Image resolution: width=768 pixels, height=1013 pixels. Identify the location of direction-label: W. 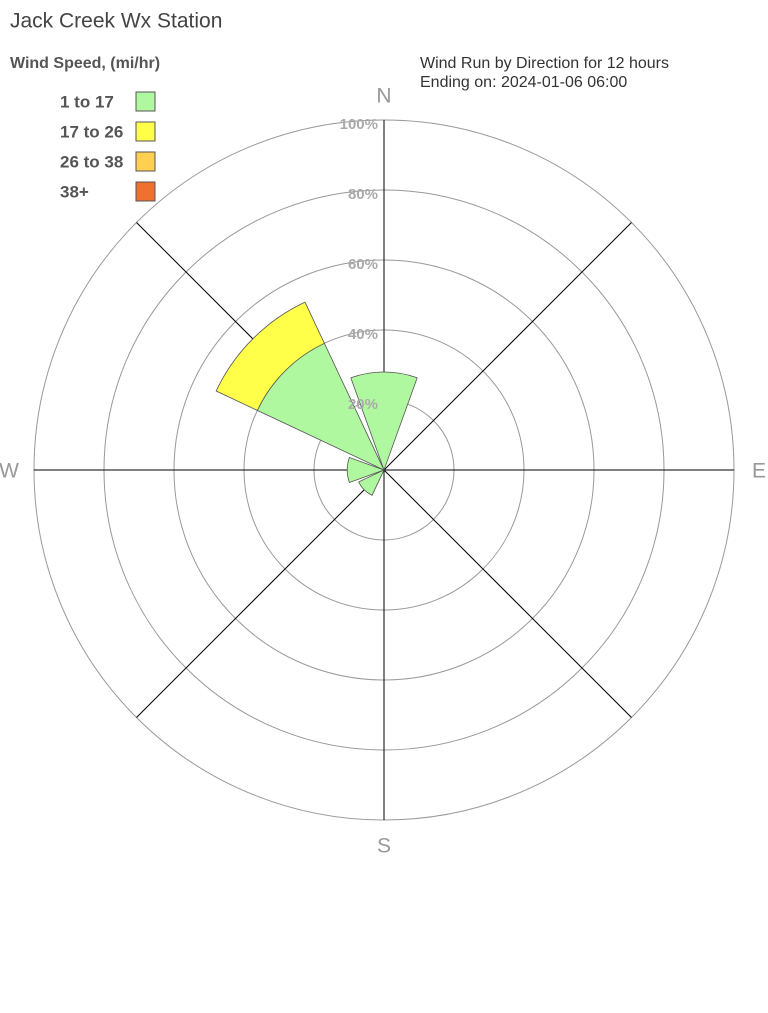
(9, 471).